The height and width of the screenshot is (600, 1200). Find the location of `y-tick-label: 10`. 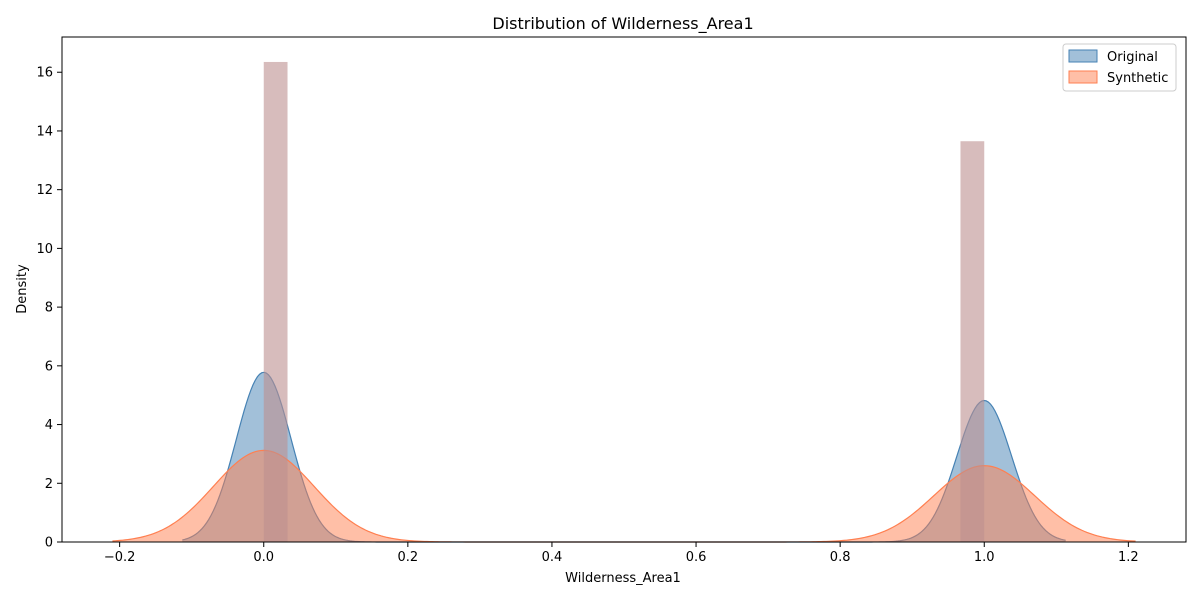

y-tick-label: 10 is located at coordinates (44, 249).